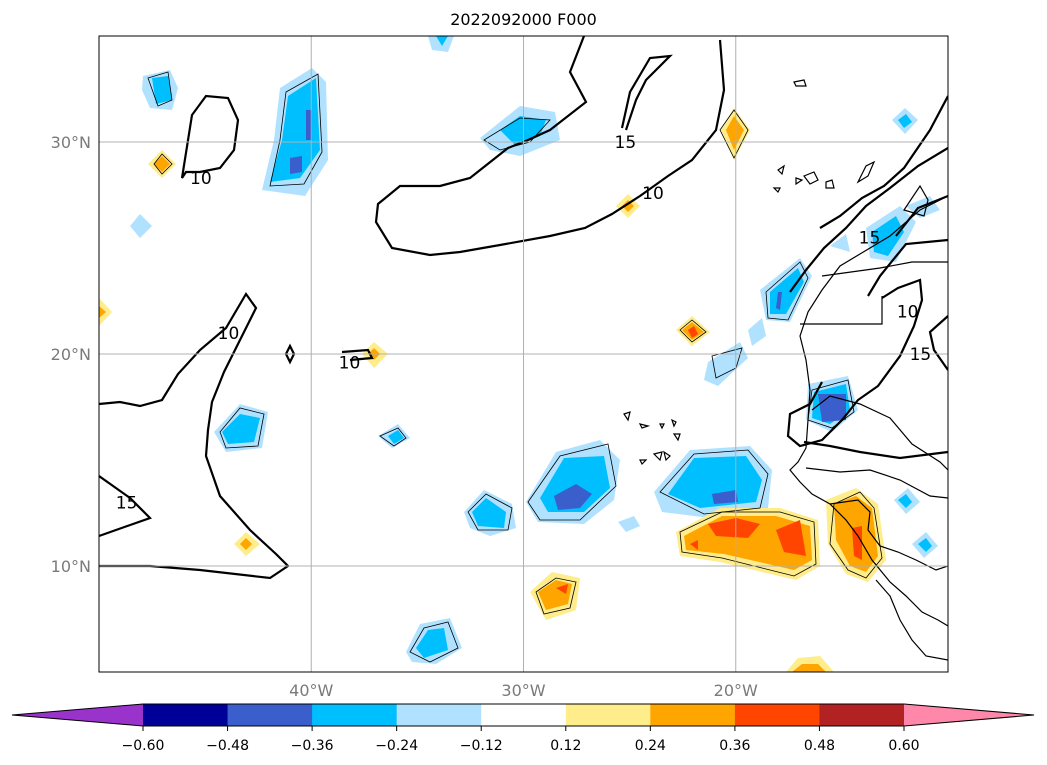 The height and width of the screenshot is (765, 1047). Describe the element at coordinates (523, 19) in the screenshot. I see `map-title: 2022092000 F000` at that location.